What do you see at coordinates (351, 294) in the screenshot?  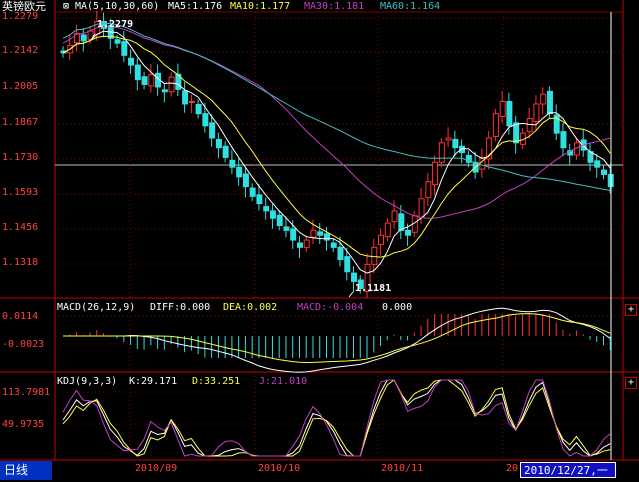 I see `low-marker-arrow` at bounding box center [351, 294].